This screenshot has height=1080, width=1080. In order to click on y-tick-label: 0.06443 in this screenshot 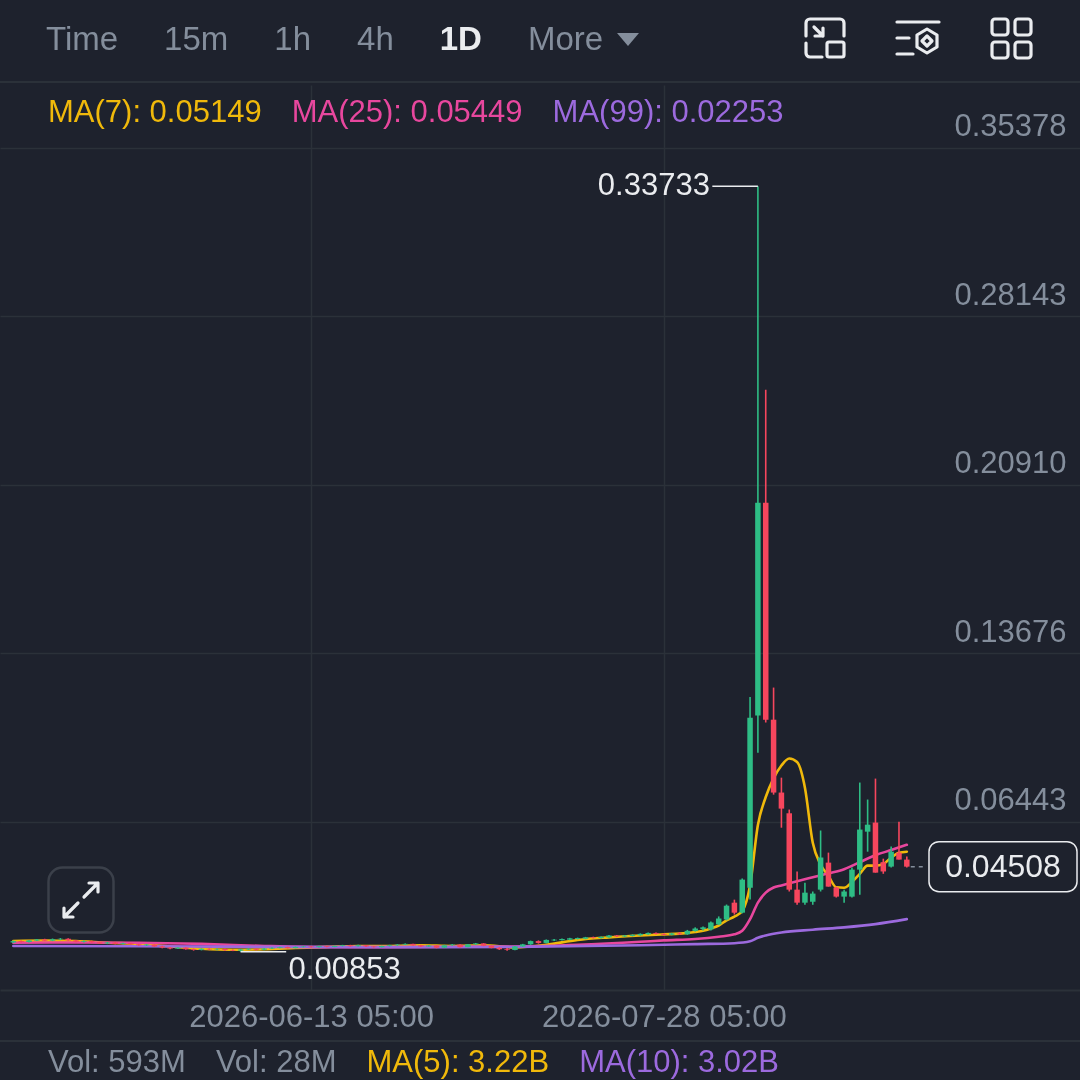, I will do `click(1010, 800)`.